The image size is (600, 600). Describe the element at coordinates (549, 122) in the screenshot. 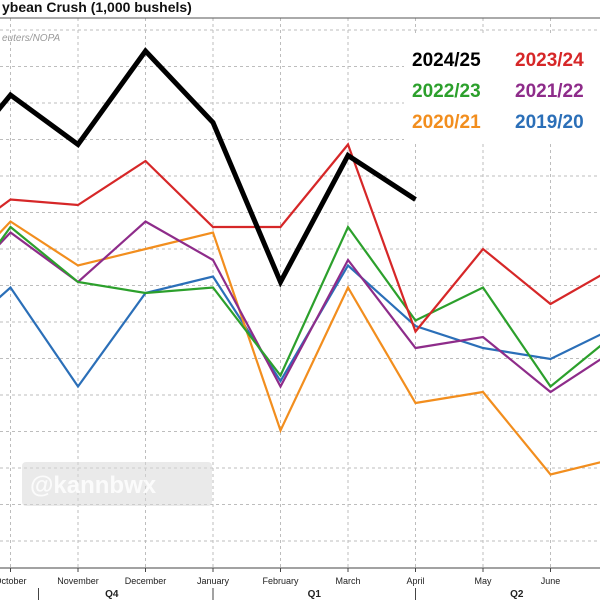

I see `legend-entry: 2019/20` at that location.